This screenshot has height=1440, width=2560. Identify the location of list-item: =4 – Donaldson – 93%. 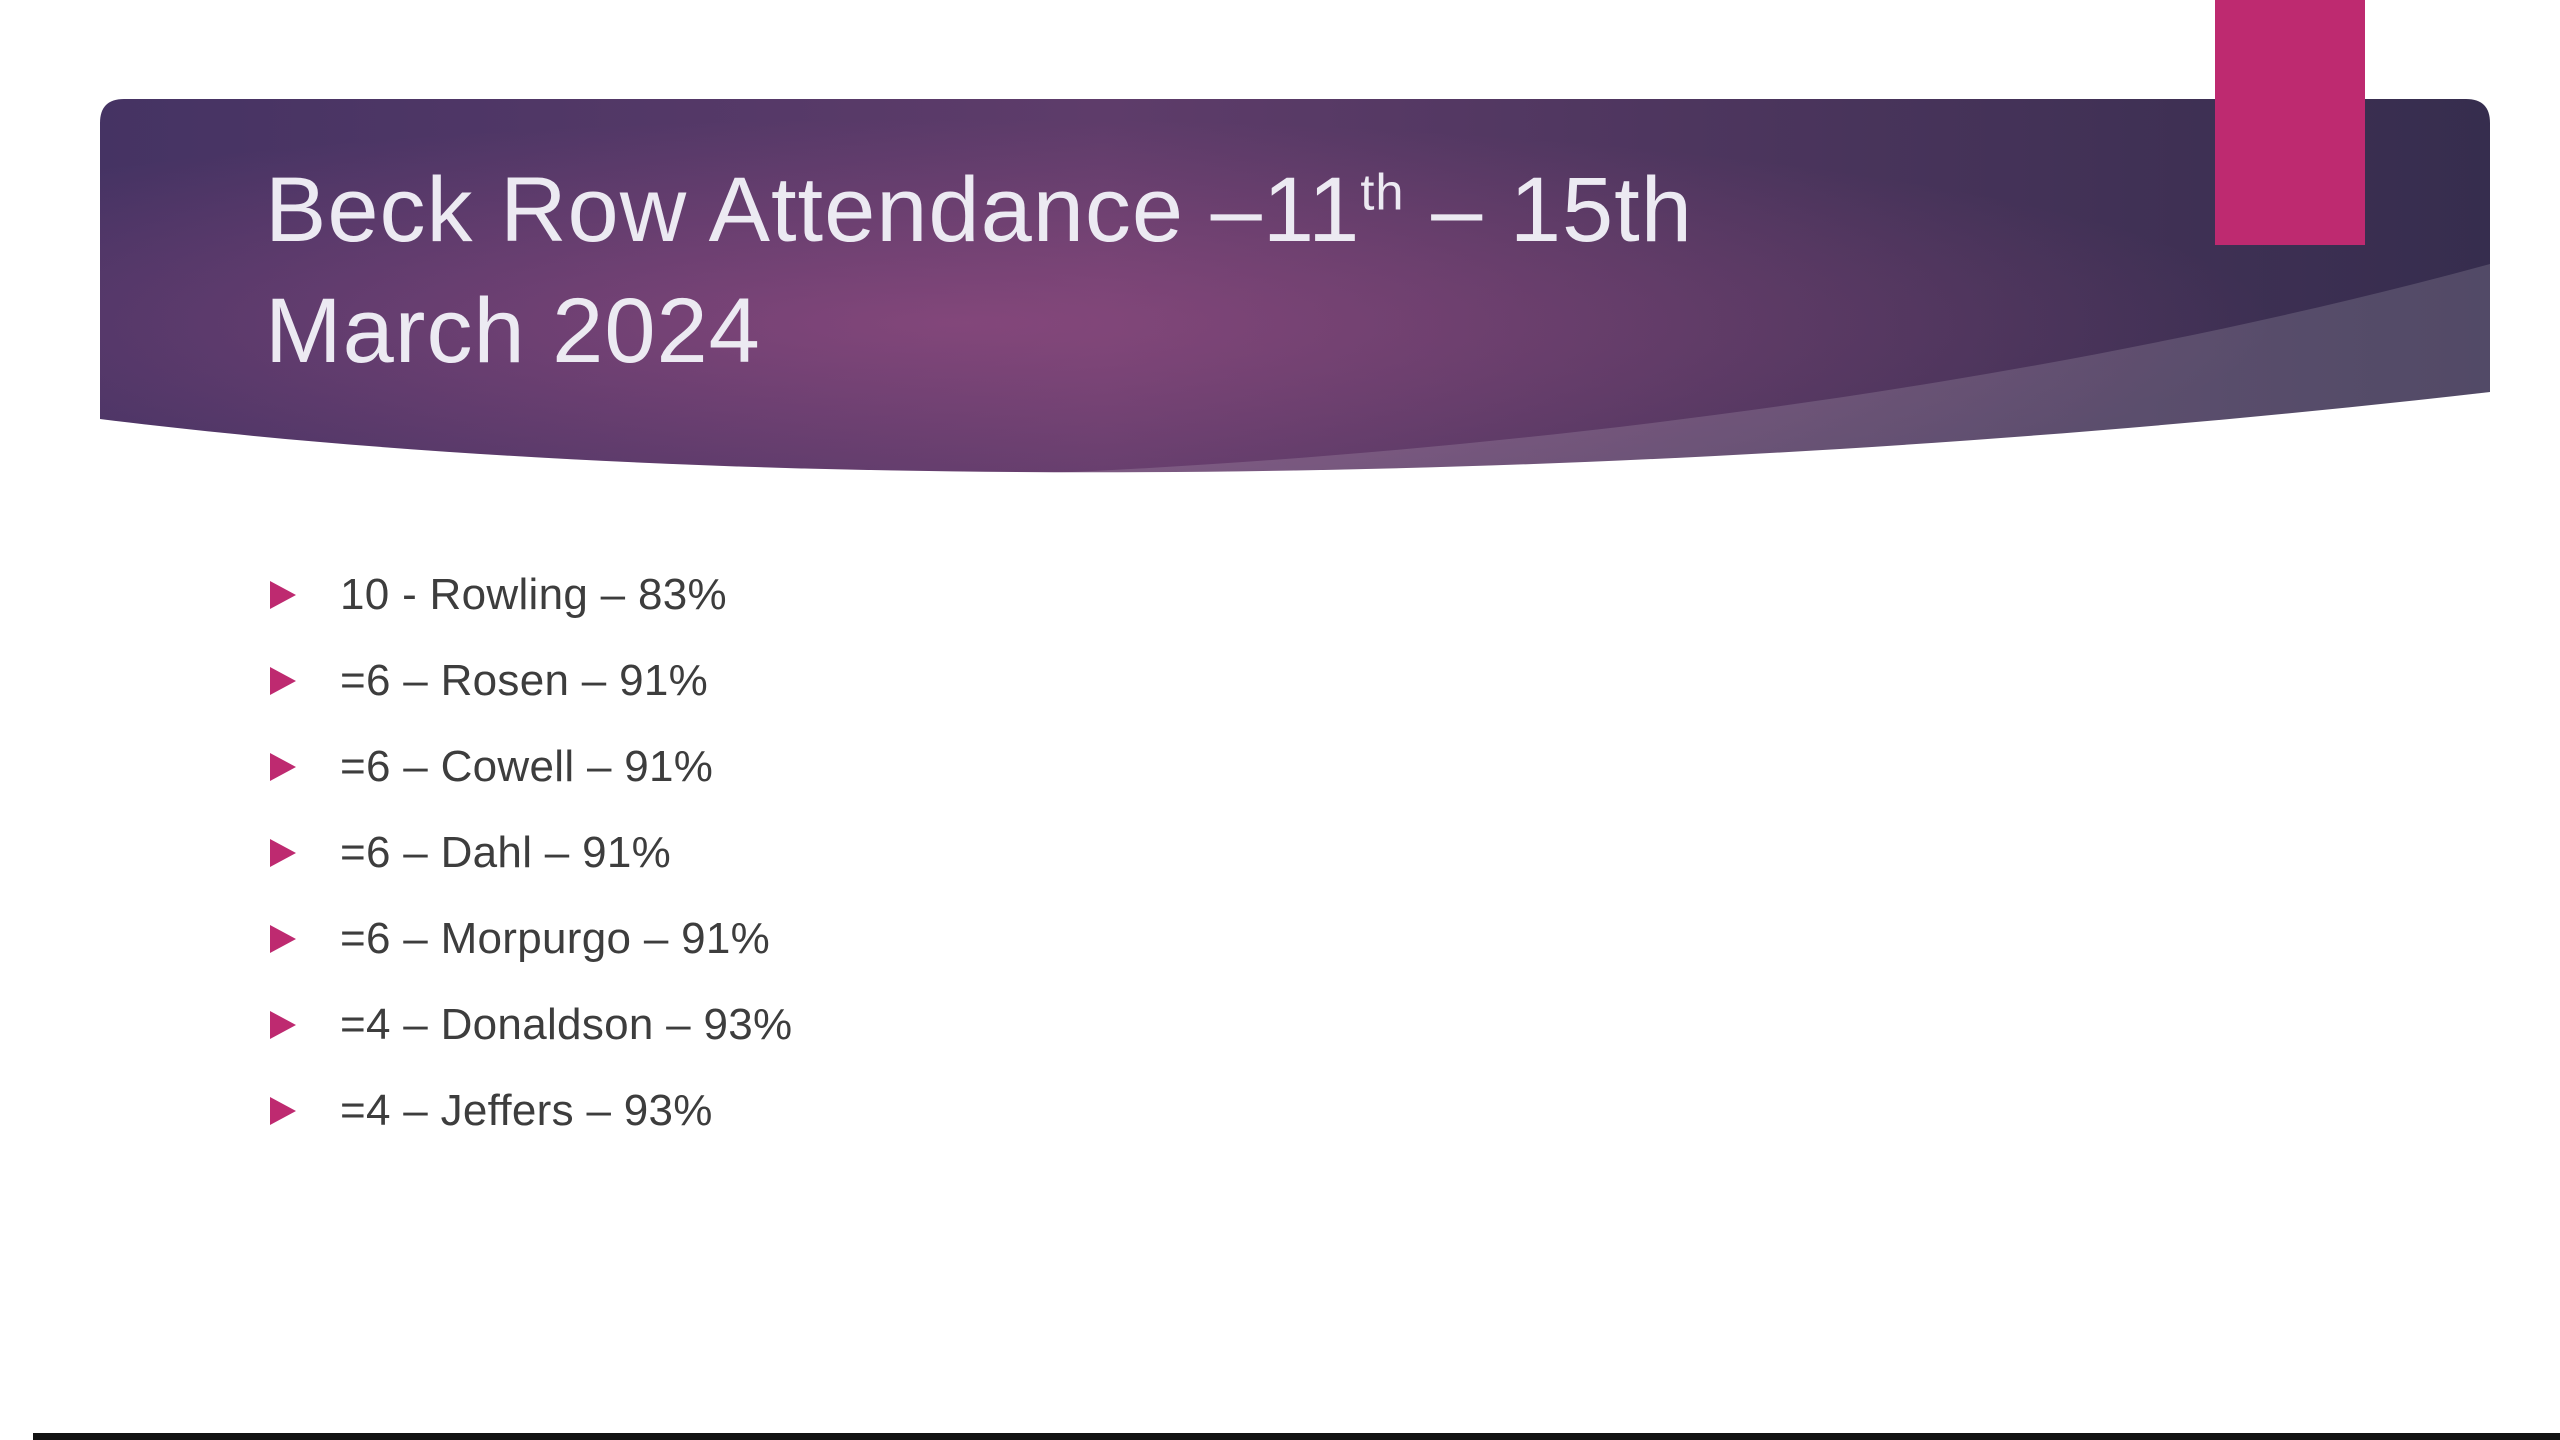
(531, 1025).